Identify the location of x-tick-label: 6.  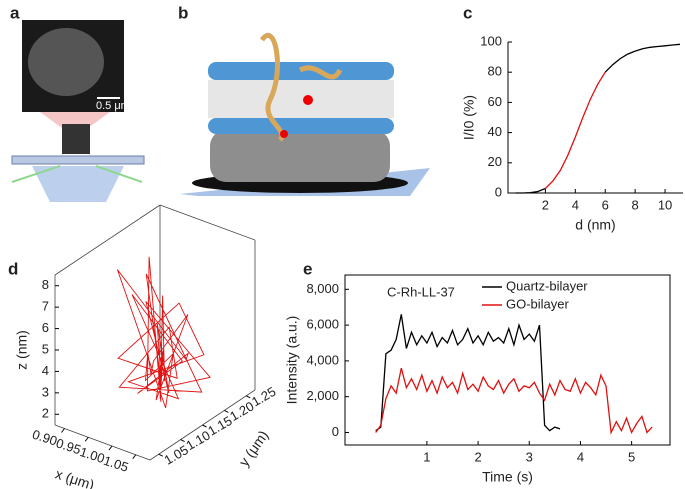
(605, 204).